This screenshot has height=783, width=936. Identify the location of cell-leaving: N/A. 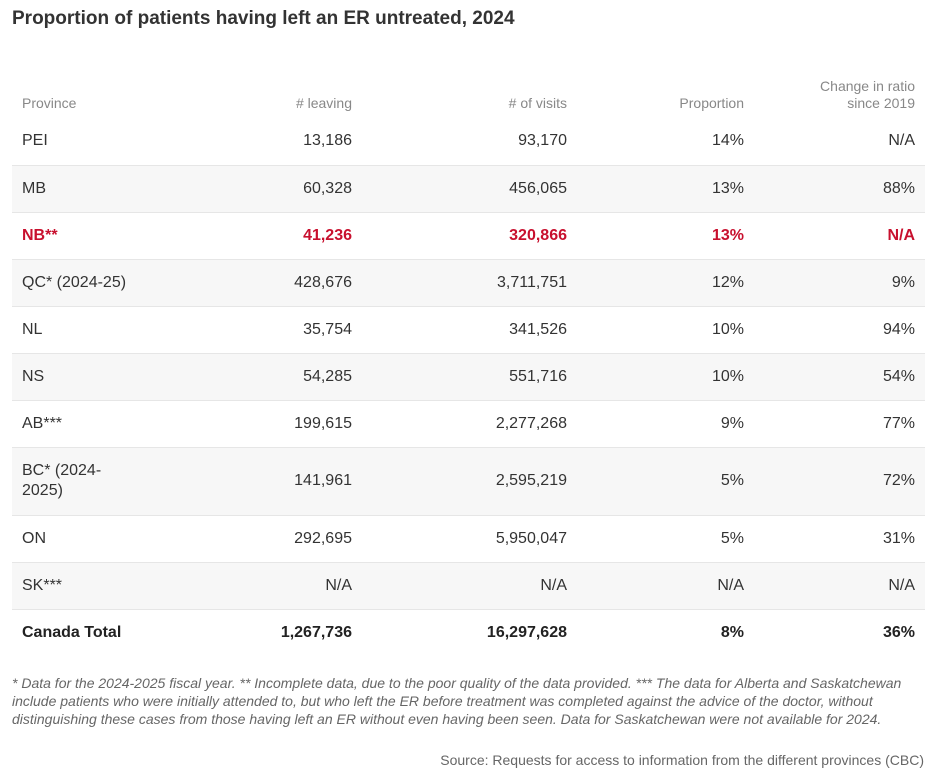
(252, 586).